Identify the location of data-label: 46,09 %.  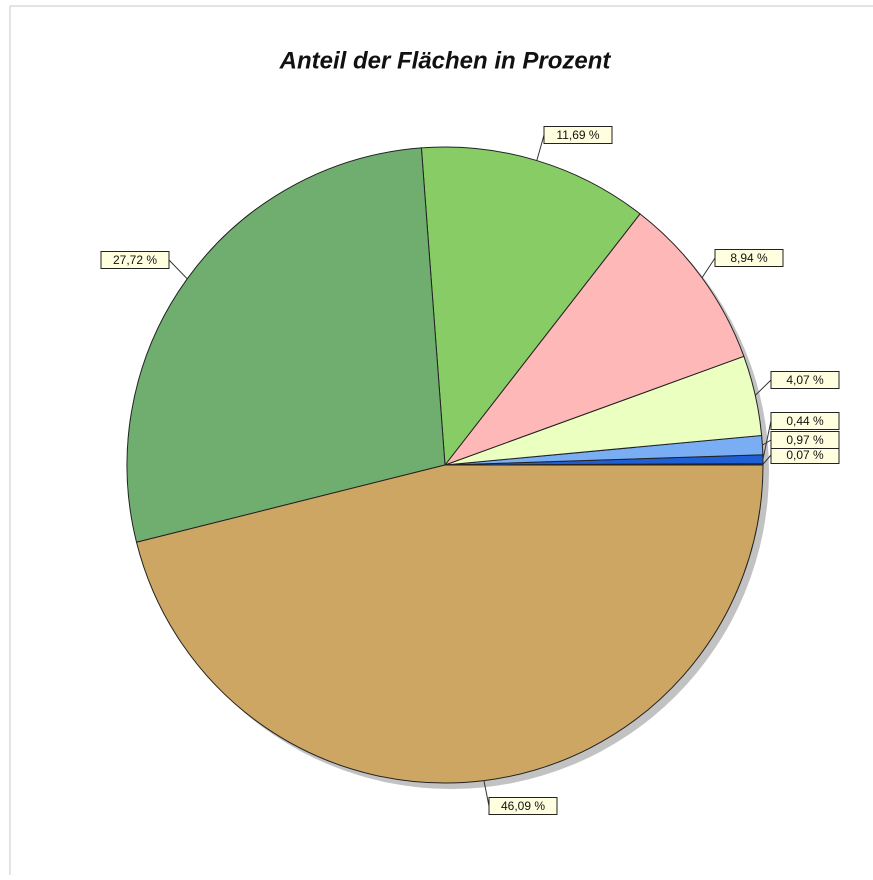
(523, 806).